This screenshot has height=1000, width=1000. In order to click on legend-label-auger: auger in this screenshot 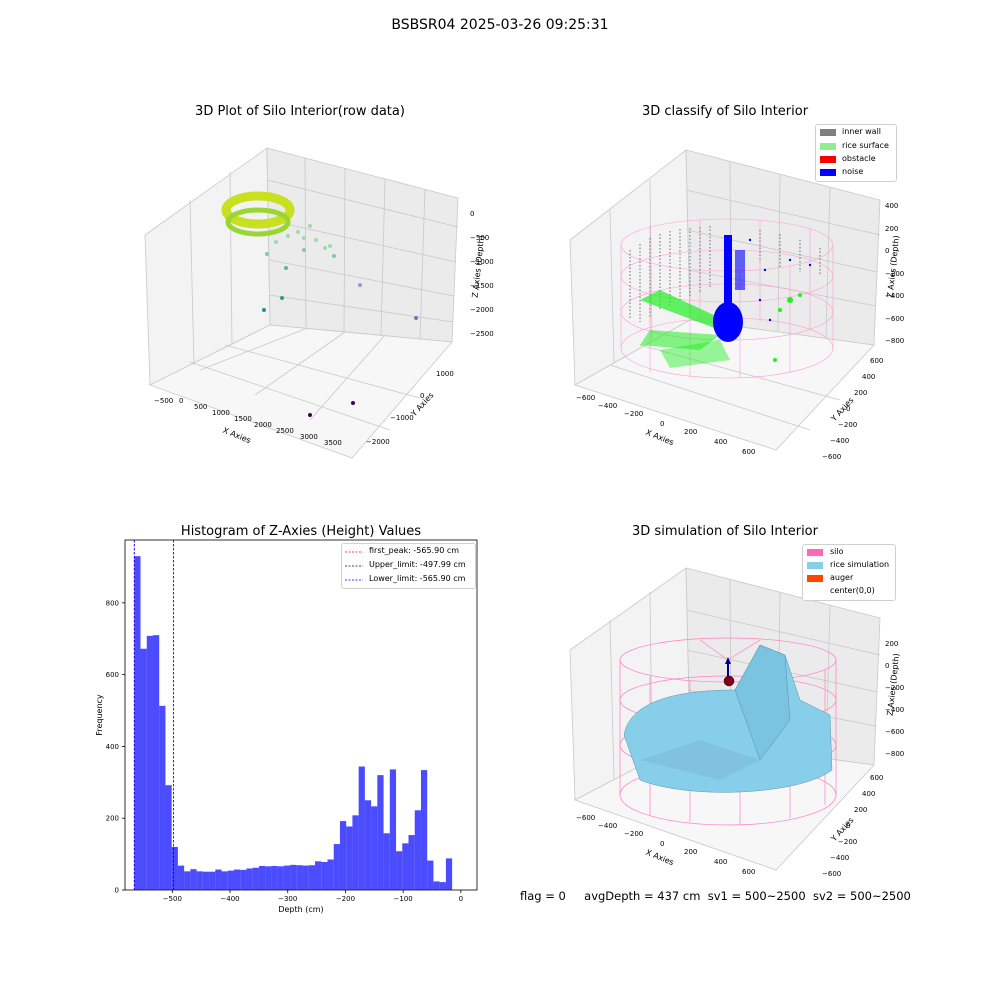, I will do `click(842, 577)`.